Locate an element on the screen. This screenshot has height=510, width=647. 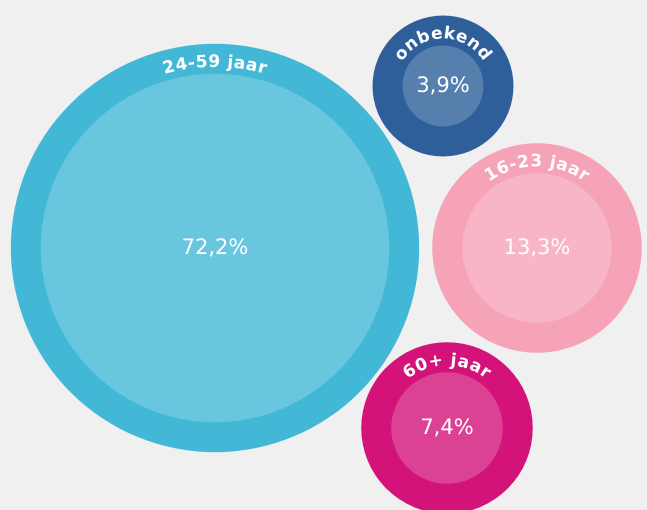
value-label: 72,2% is located at coordinates (215, 247).